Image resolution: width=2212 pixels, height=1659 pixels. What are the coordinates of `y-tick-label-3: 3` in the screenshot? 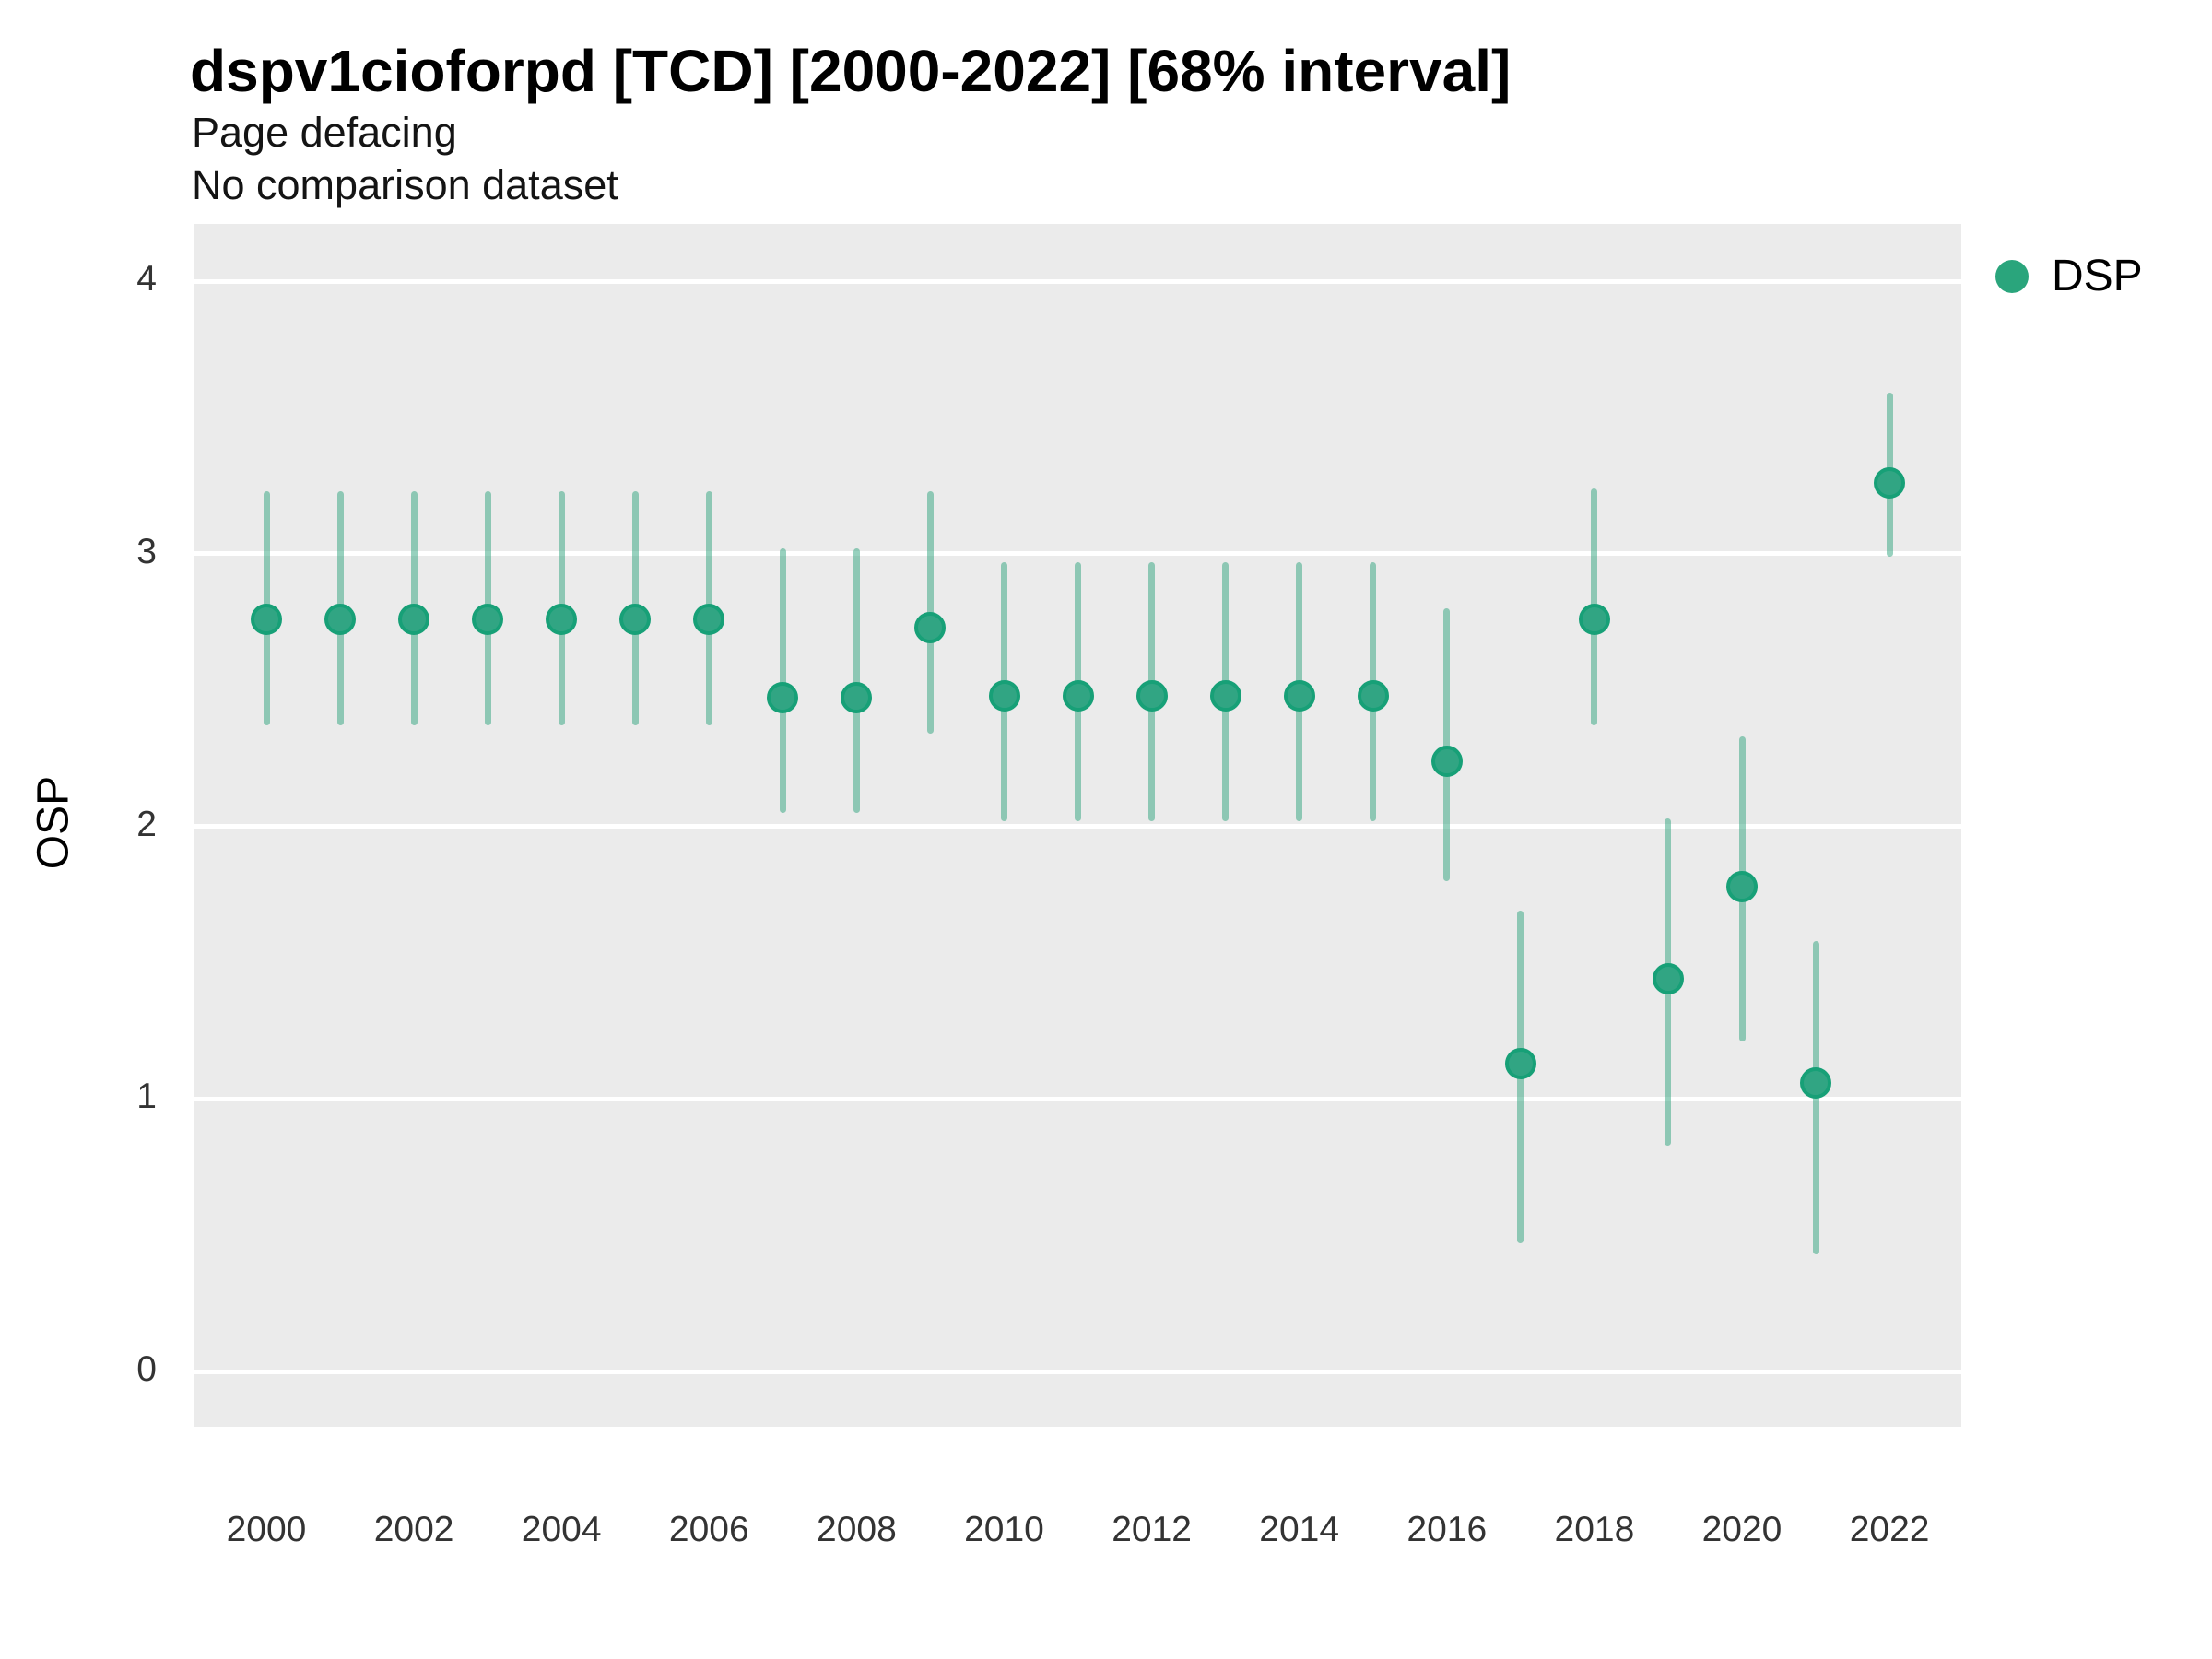 It's located at (146, 551).